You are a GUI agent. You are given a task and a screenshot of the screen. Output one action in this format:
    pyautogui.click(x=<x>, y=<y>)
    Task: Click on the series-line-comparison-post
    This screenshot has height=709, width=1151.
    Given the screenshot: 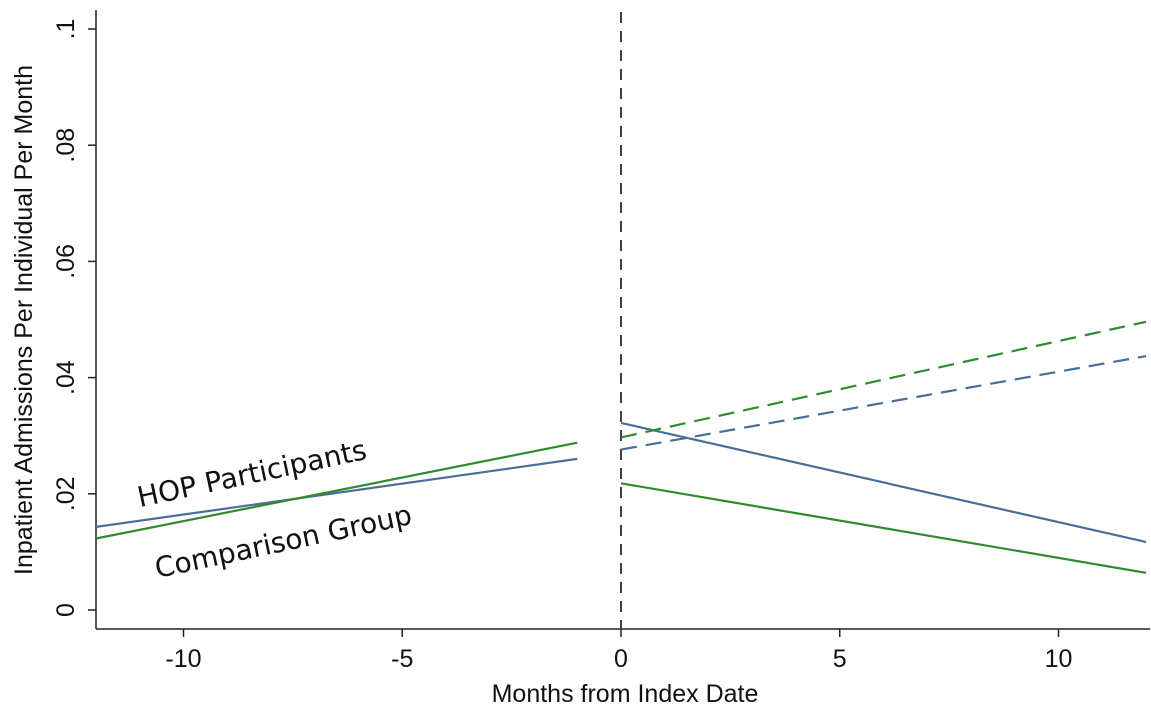 What is the action you would take?
    pyautogui.click(x=883, y=528)
    